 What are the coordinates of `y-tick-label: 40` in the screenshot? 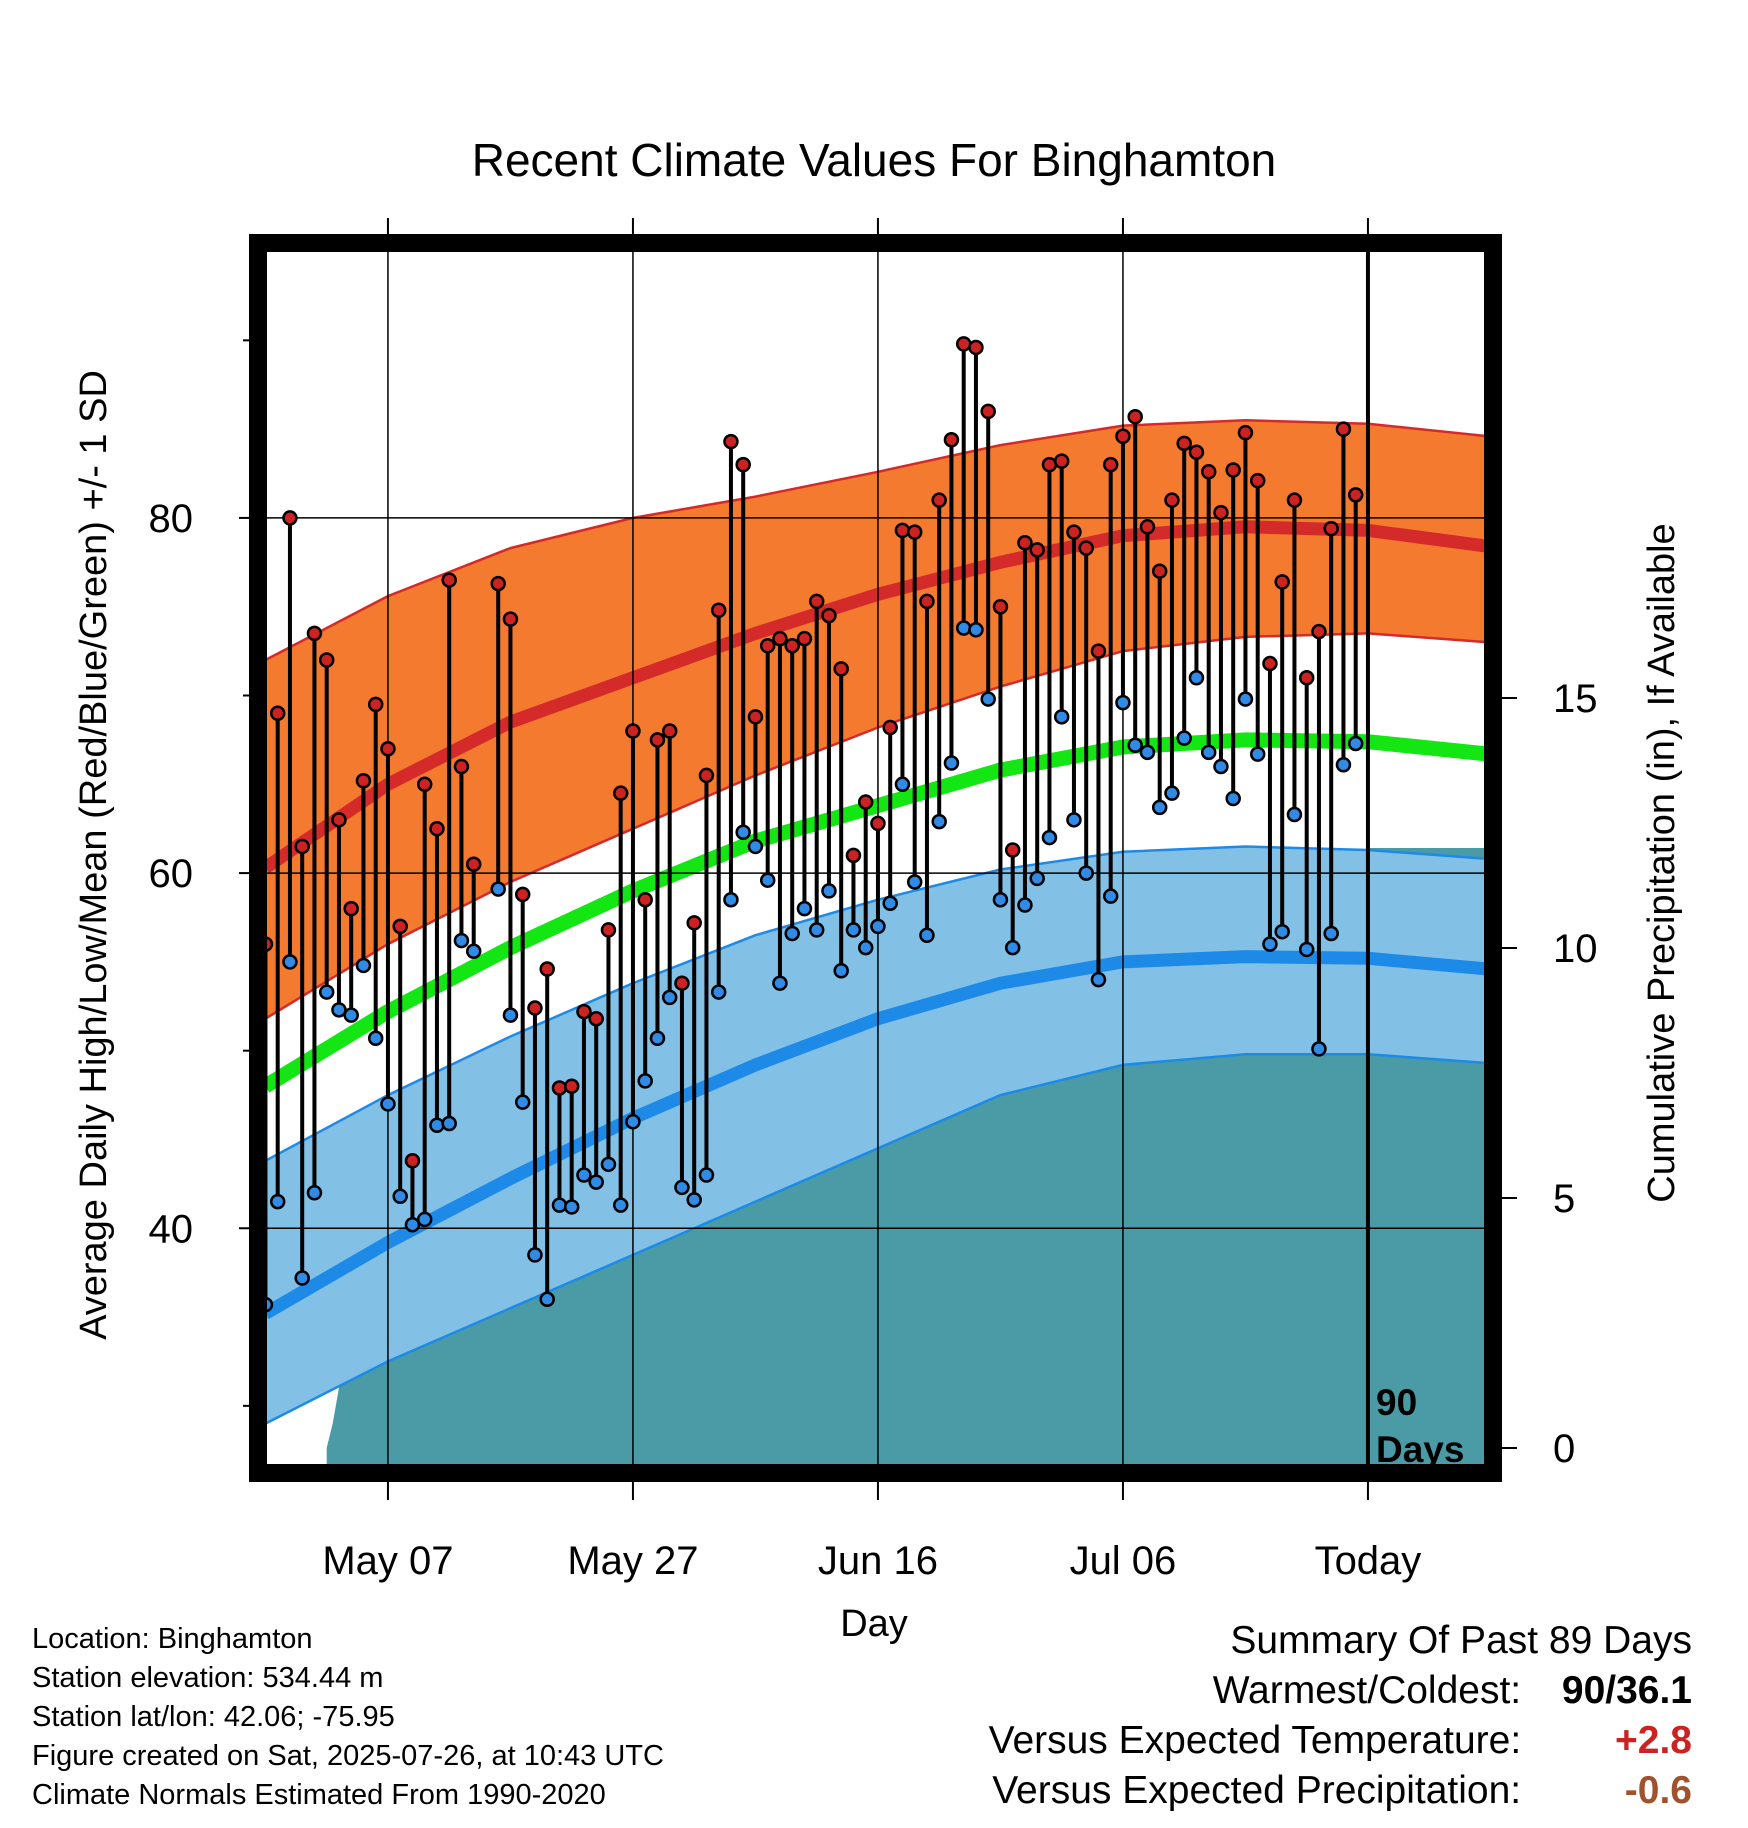 It's located at (171, 1229).